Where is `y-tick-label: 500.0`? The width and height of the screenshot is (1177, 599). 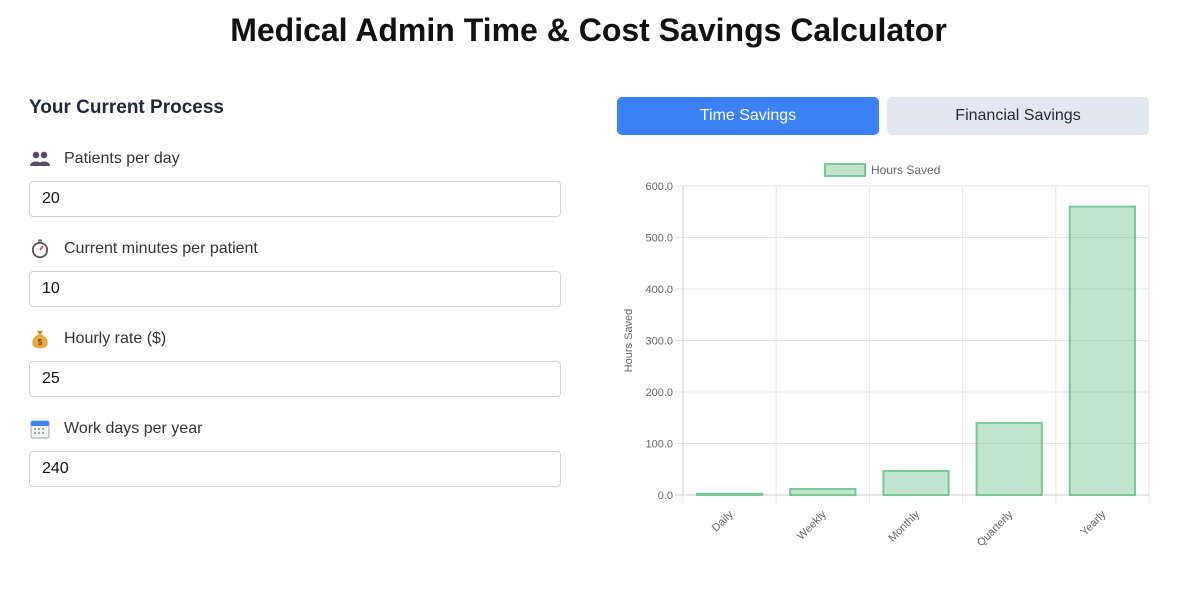
y-tick-label: 500.0 is located at coordinates (659, 239).